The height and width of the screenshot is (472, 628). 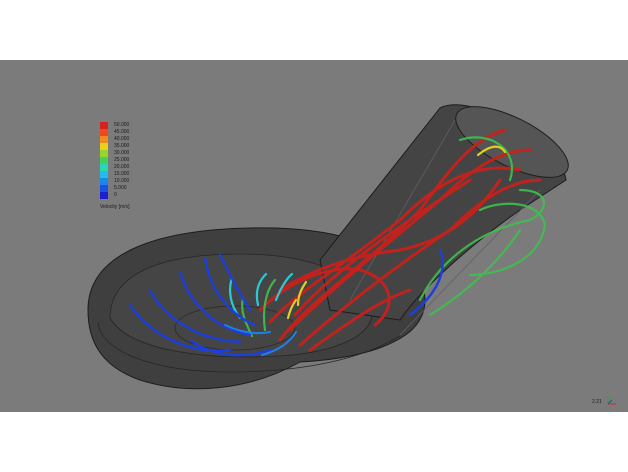 What do you see at coordinates (122, 146) in the screenshot?
I see `legend-tick-label: 35.000` at bounding box center [122, 146].